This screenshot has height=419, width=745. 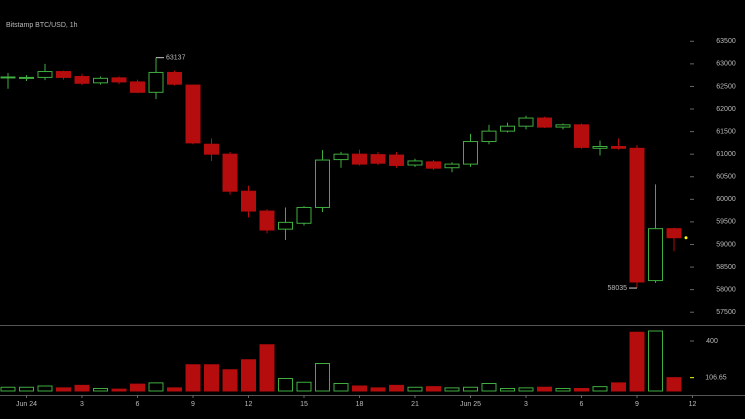 I want to click on y-tick-label: 57500, so click(x=726, y=312).